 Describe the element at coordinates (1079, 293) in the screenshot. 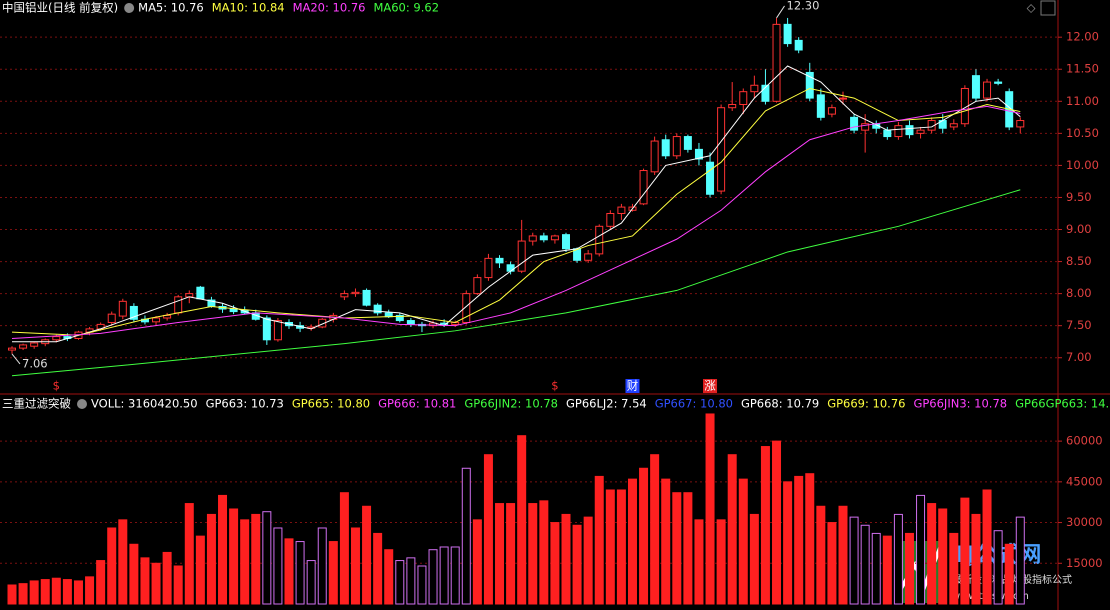

I see `y-tick-label: 8.00` at that location.